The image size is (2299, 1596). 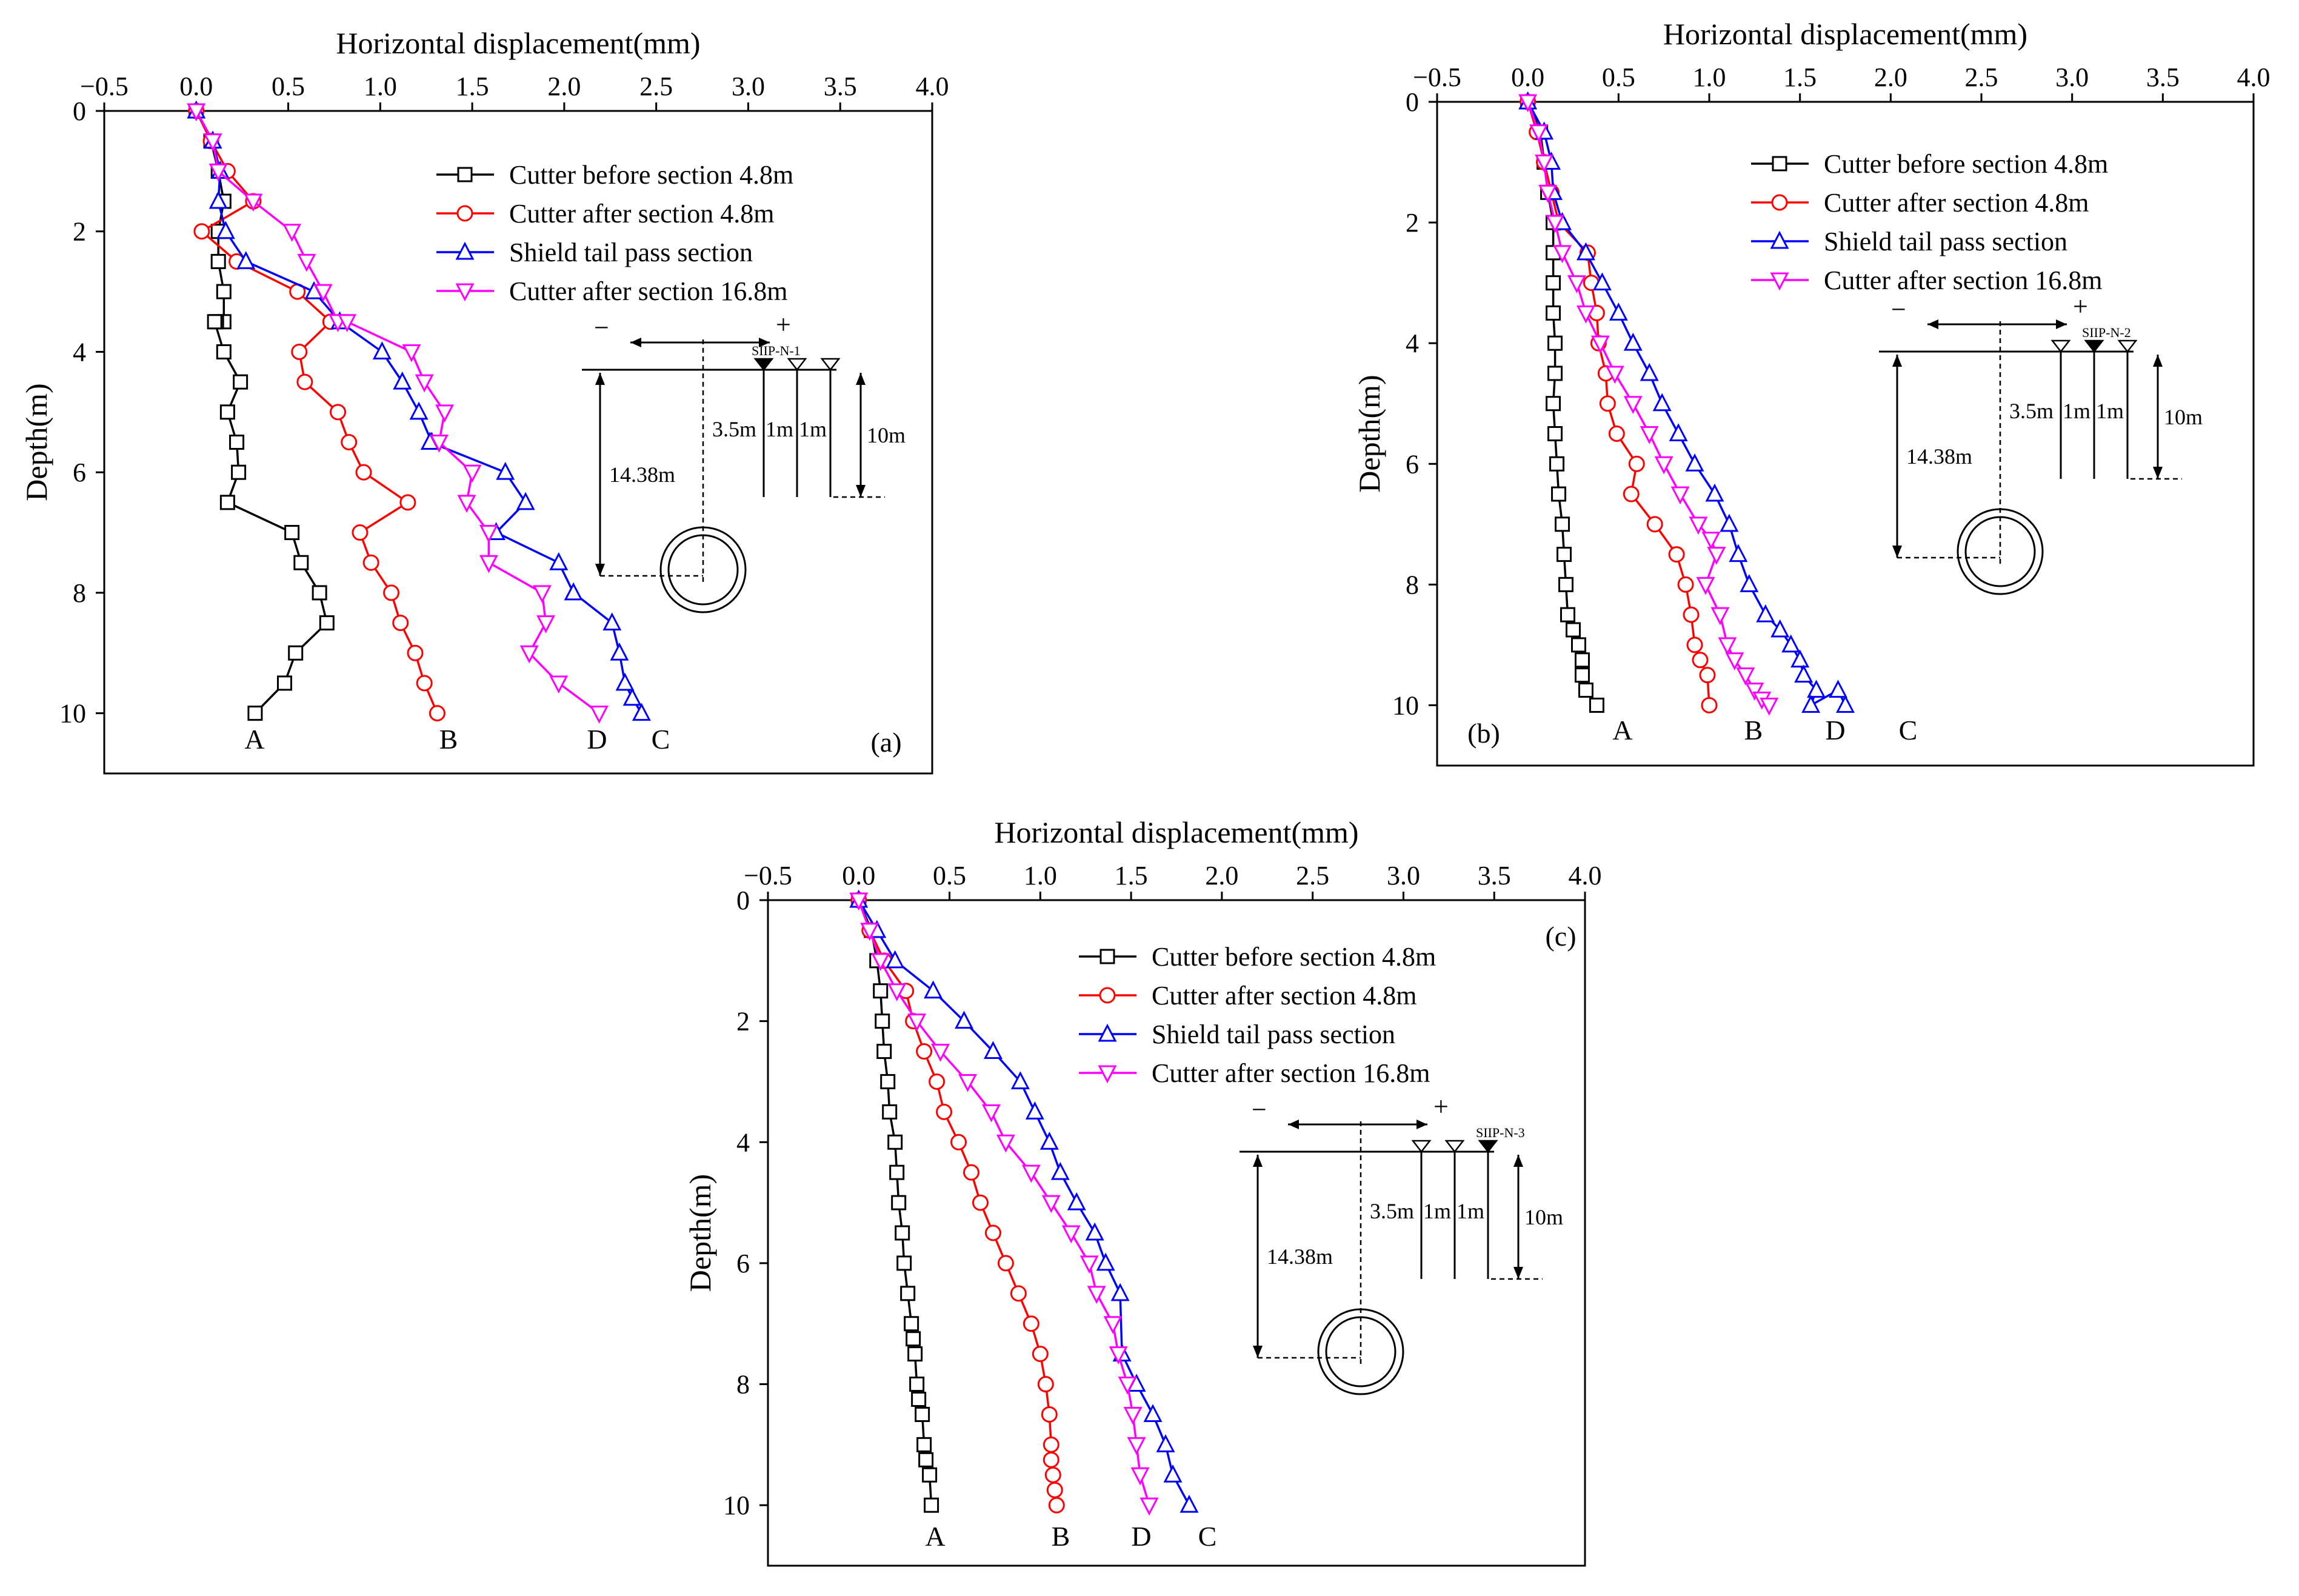 I want to click on x-tick-label: −0.5, so click(x=104, y=86).